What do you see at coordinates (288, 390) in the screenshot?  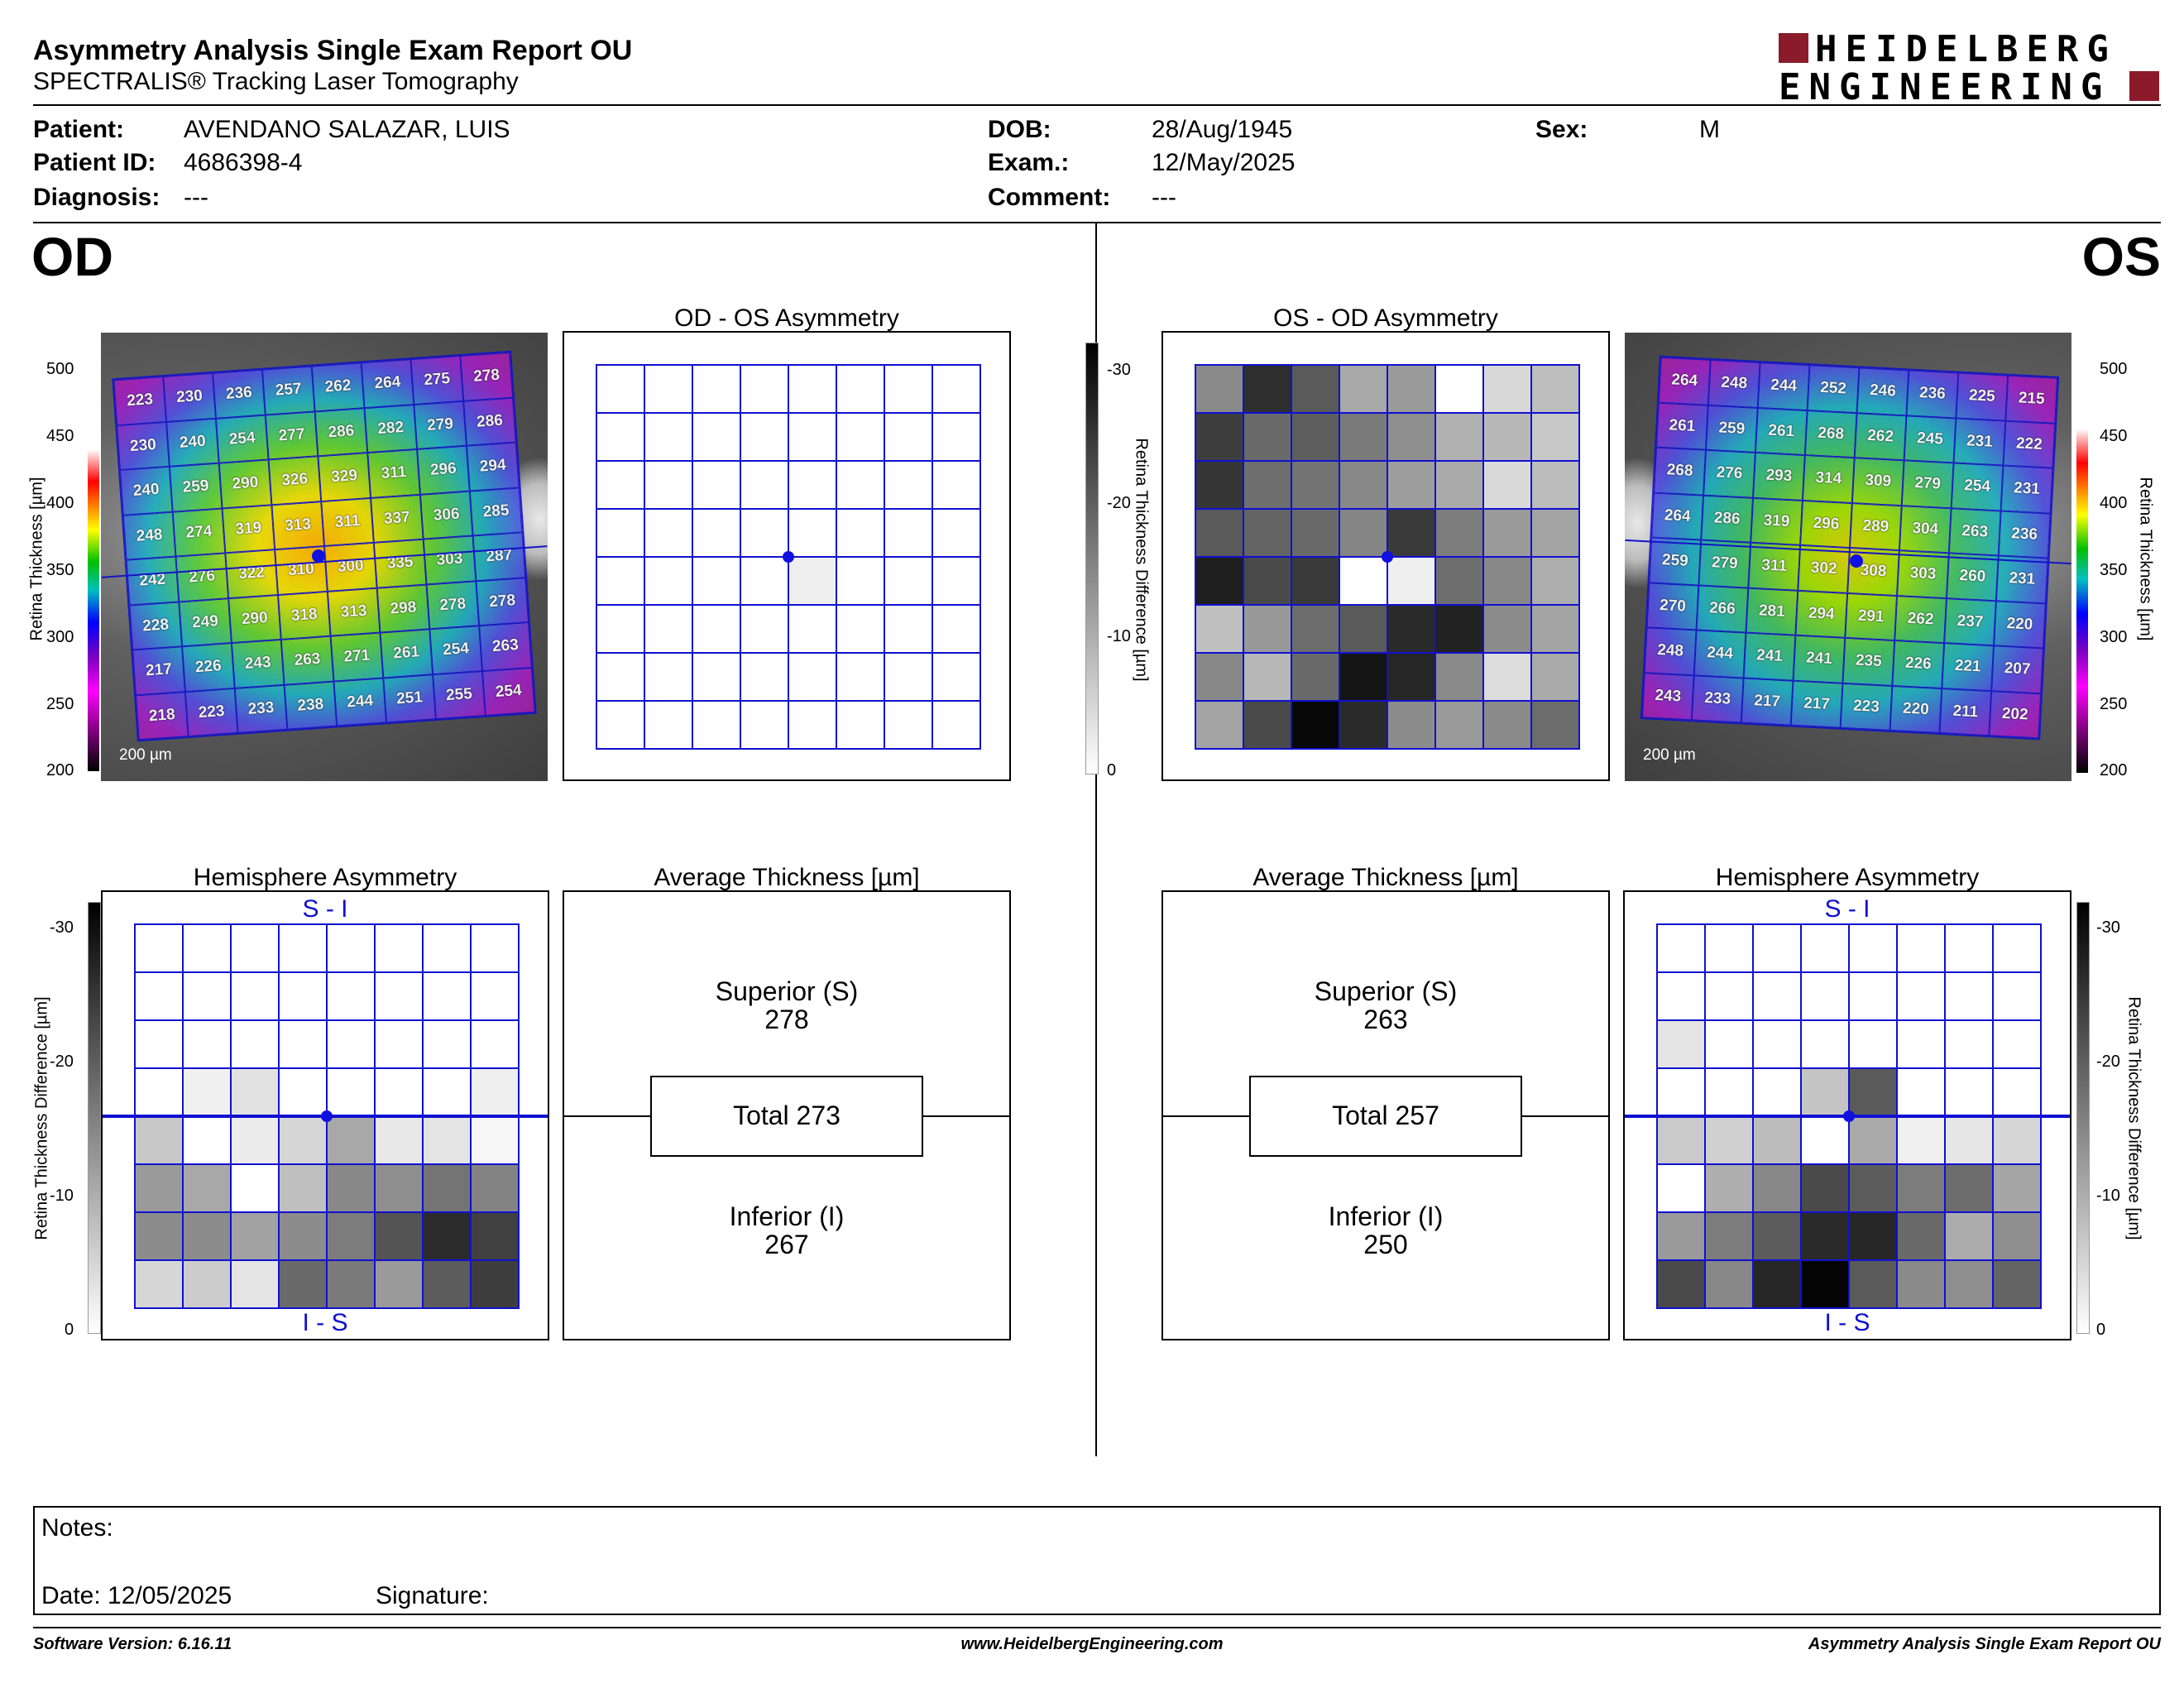 I see `od-thickness-cell: 257` at bounding box center [288, 390].